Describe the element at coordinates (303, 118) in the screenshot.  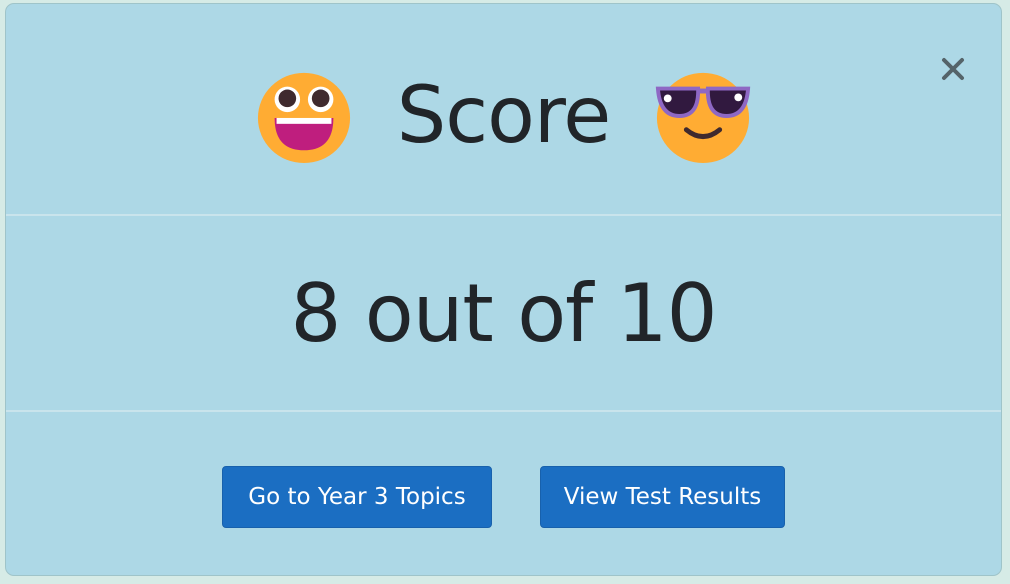
I see `grinning-face-big-eyes-icon` at that location.